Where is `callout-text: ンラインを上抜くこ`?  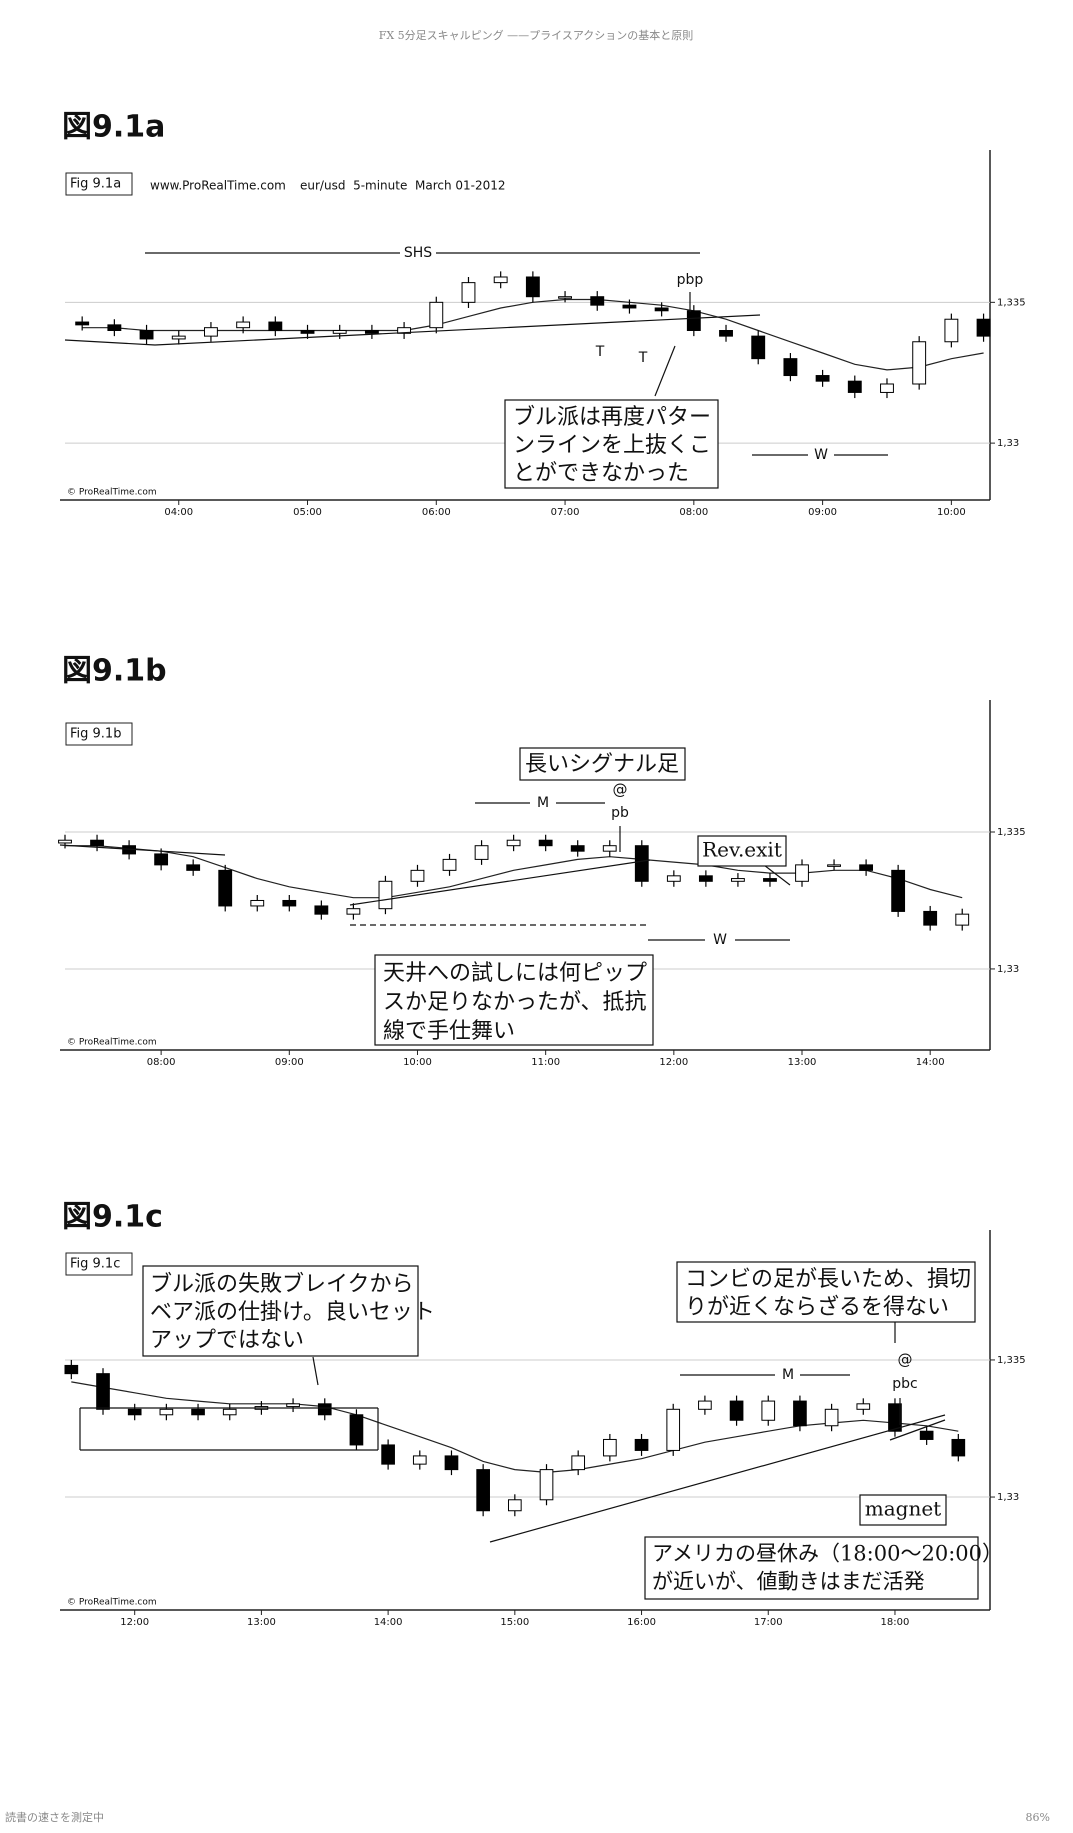 callout-text: ンラインを上抜くこ is located at coordinates (612, 445).